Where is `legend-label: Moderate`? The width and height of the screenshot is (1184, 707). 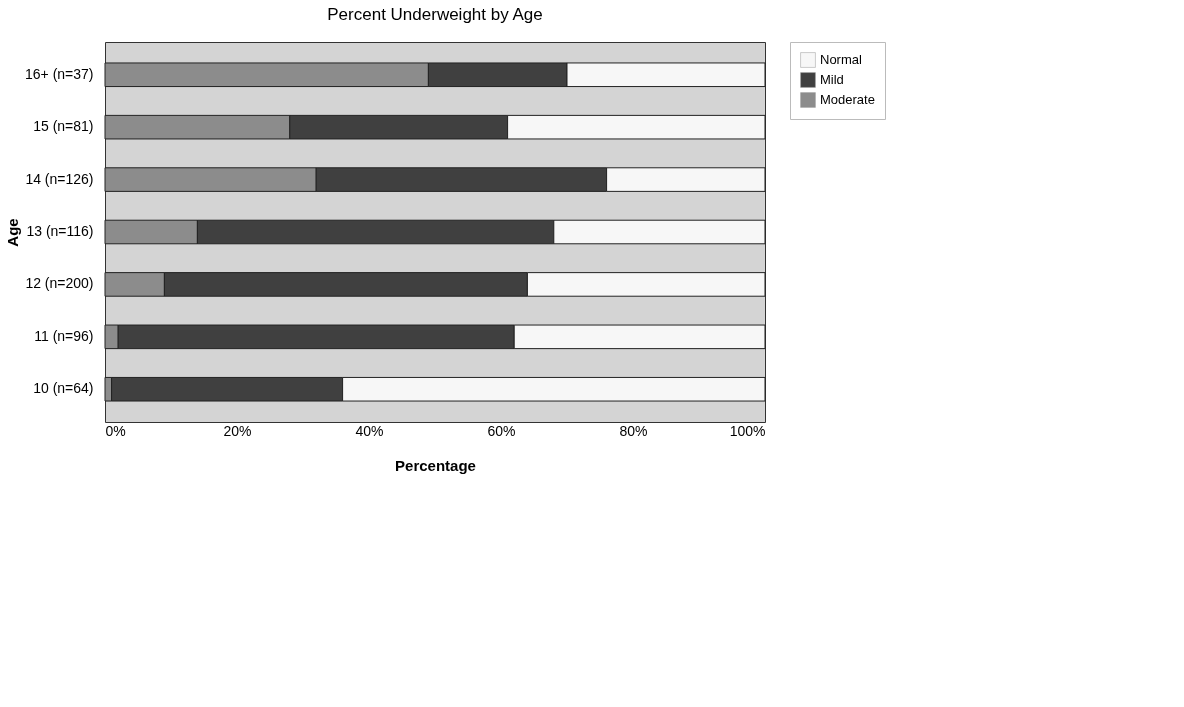 legend-label: Moderate is located at coordinates (847, 99).